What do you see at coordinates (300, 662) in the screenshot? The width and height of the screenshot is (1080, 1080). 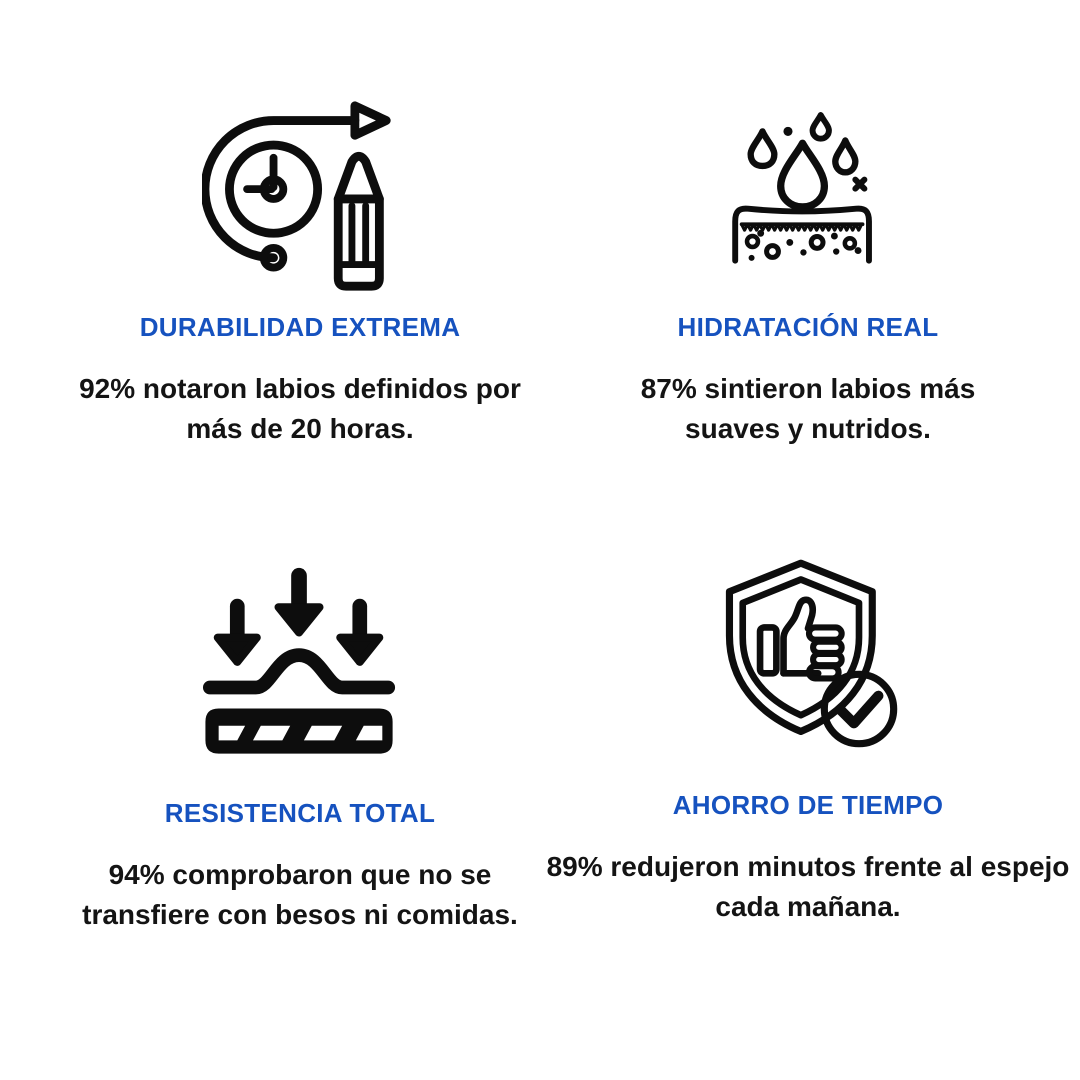 I see `pressure-arrows-surface-icon` at bounding box center [300, 662].